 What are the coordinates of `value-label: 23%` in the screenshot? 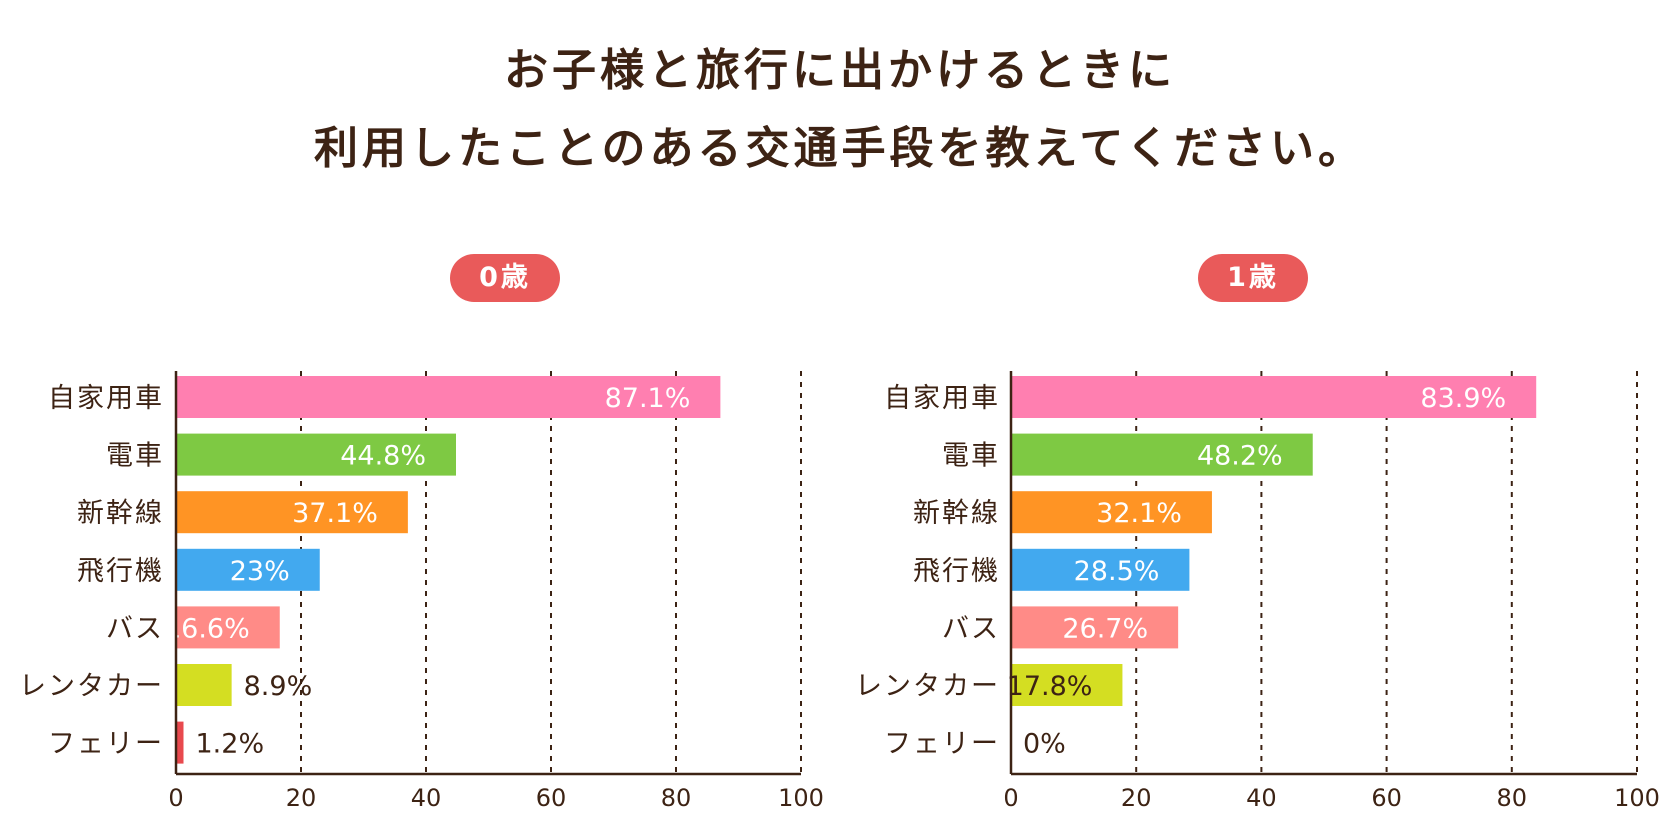 It's located at (260, 571).